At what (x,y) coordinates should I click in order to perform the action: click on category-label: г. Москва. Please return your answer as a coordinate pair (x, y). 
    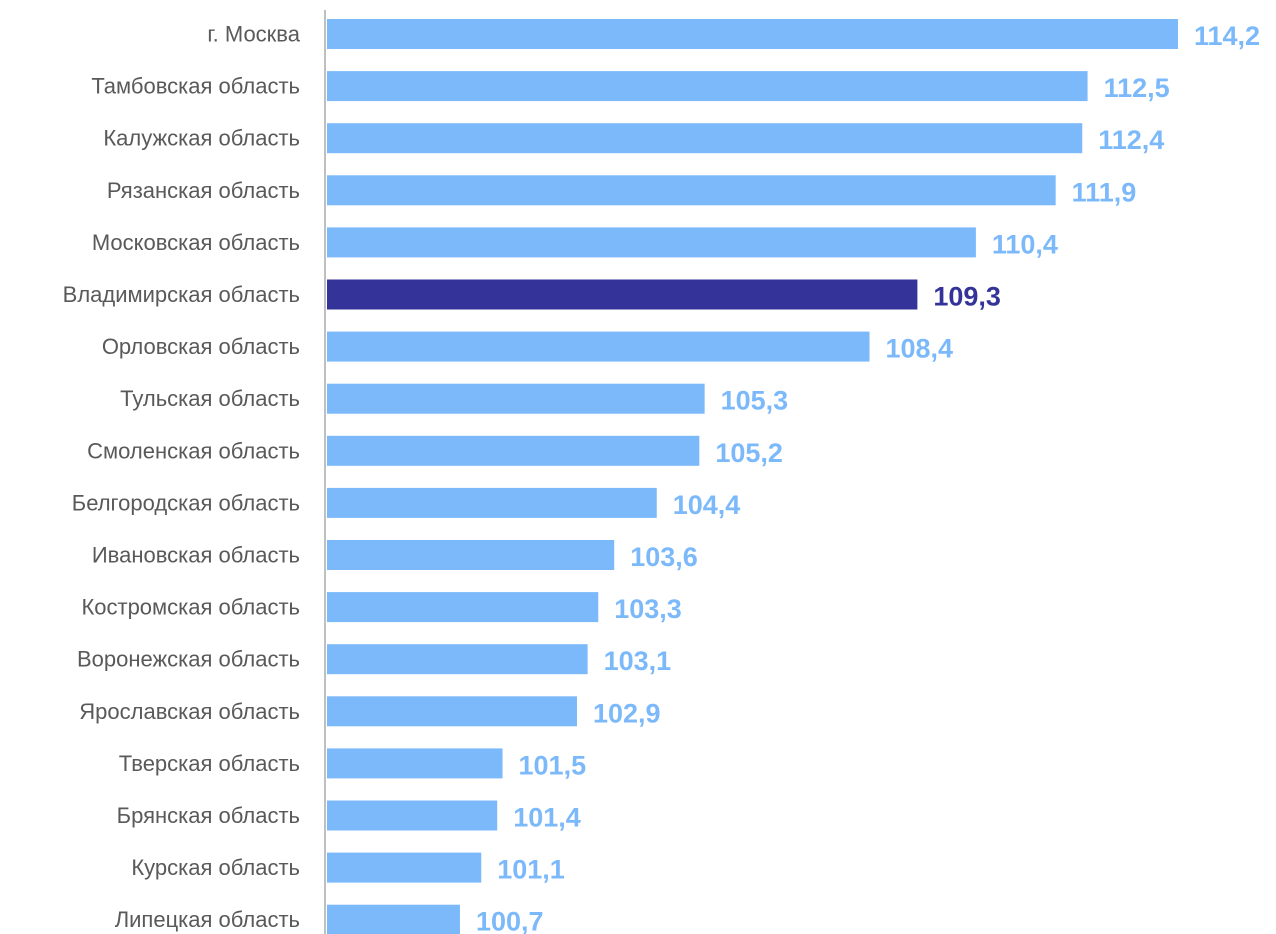
    Looking at the image, I should click on (253, 34).